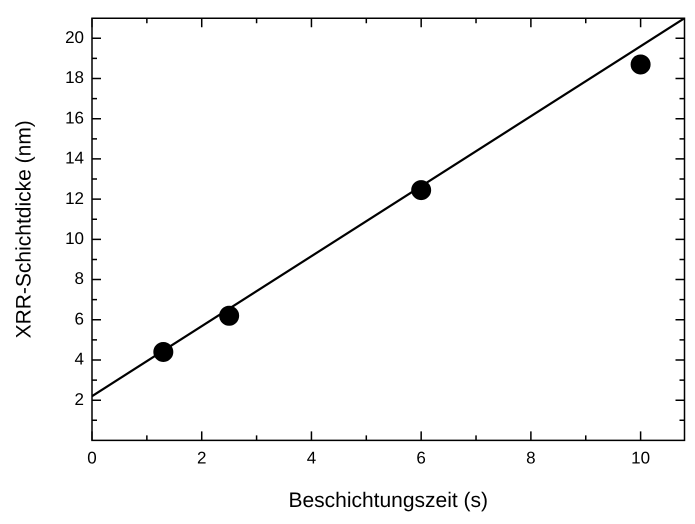 The height and width of the screenshot is (524, 695). I want to click on x-tick-label: 0, so click(92, 458).